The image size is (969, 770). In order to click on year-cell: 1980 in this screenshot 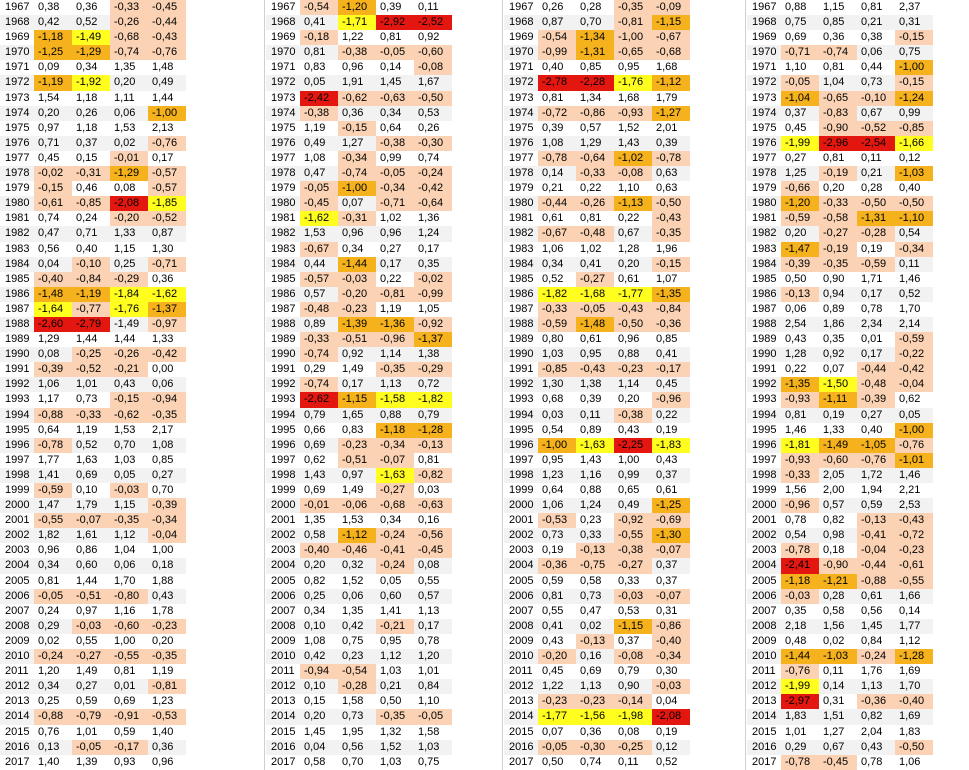, I will do `click(521, 204)`.